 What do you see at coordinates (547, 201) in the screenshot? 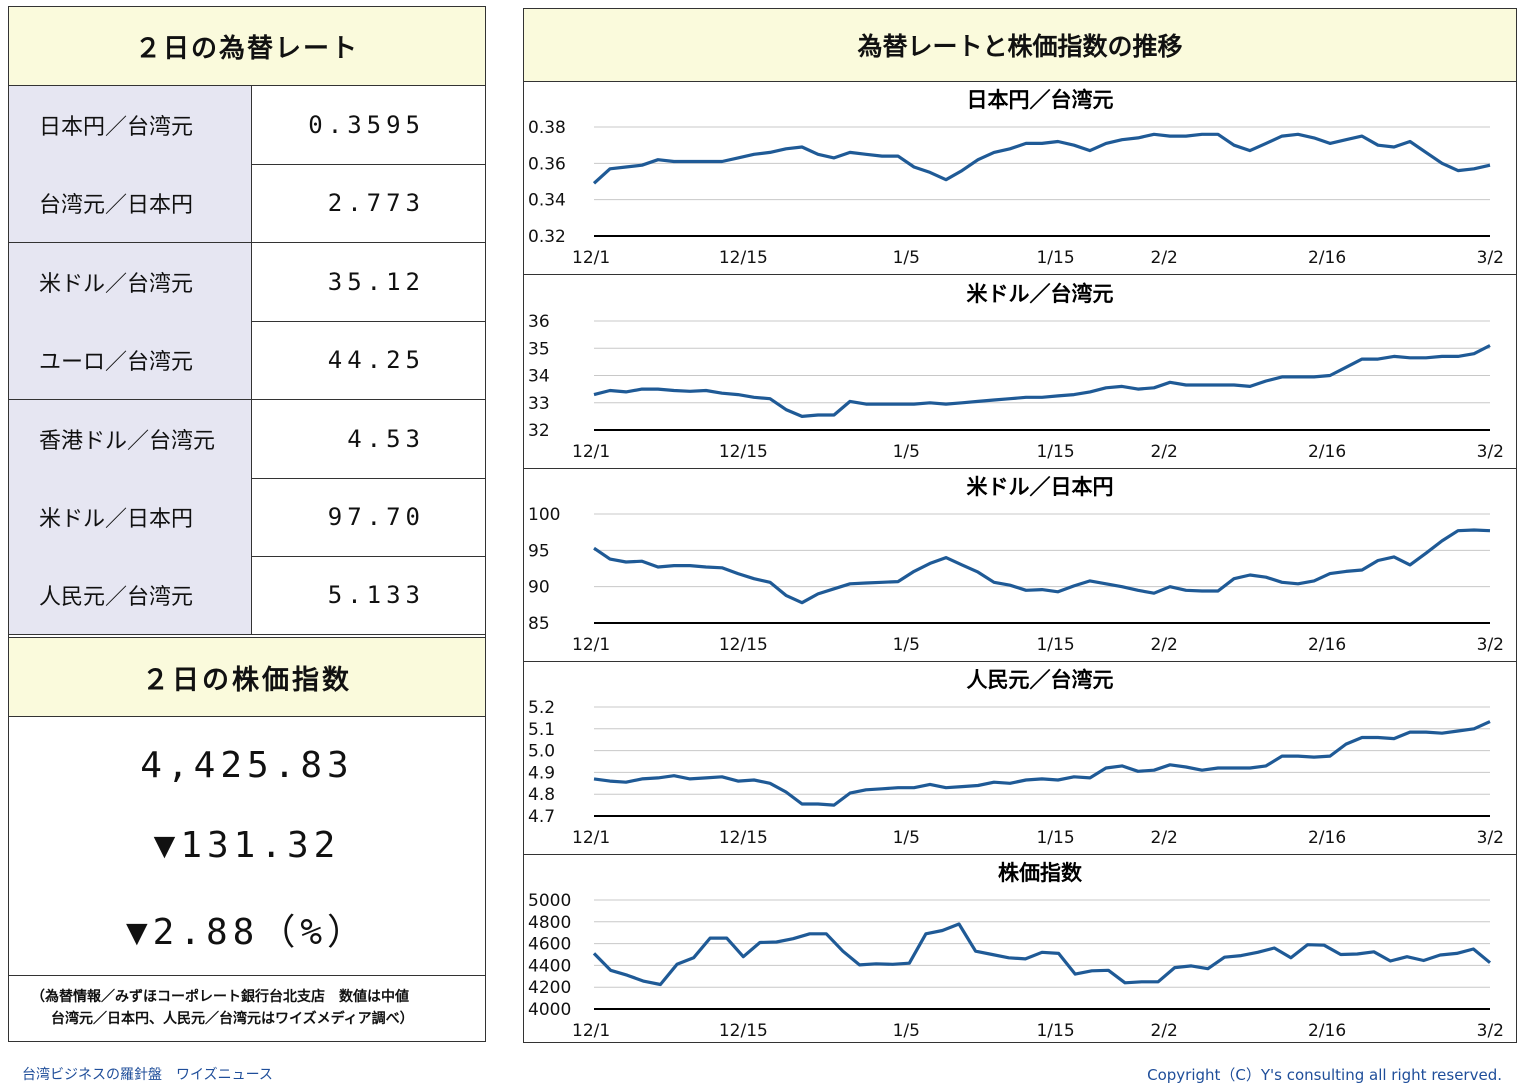
I see `y-tick-label: 0.34` at bounding box center [547, 201].